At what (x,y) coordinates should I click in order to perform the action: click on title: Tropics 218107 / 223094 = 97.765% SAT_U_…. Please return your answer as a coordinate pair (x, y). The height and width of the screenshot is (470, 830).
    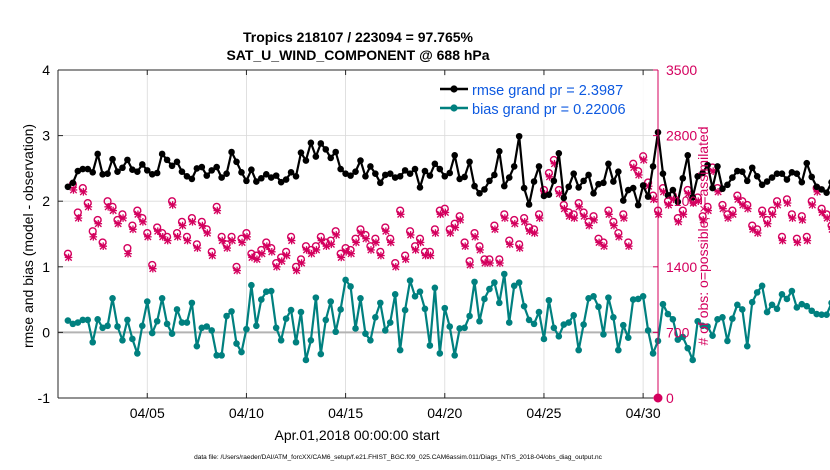
    Looking at the image, I should click on (357, 46).